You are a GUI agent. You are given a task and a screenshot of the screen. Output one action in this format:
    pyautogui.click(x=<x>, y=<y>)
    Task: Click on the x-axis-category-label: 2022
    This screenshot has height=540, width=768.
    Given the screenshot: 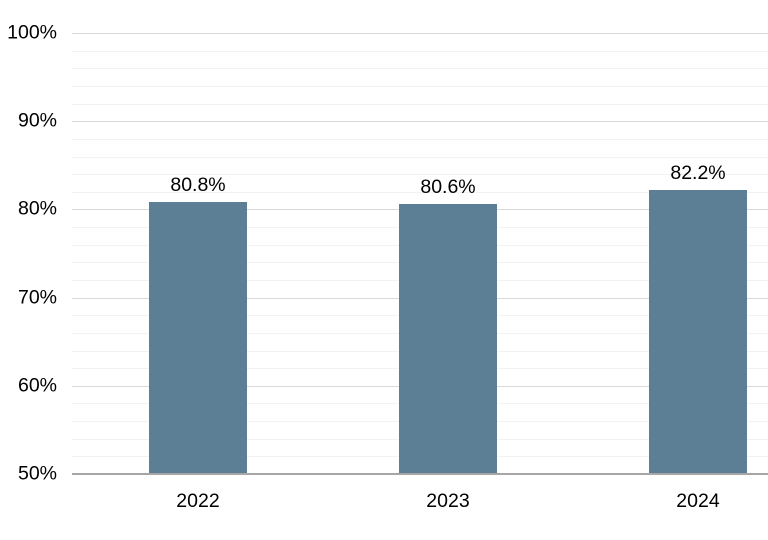 What is the action you would take?
    pyautogui.click(x=198, y=501)
    